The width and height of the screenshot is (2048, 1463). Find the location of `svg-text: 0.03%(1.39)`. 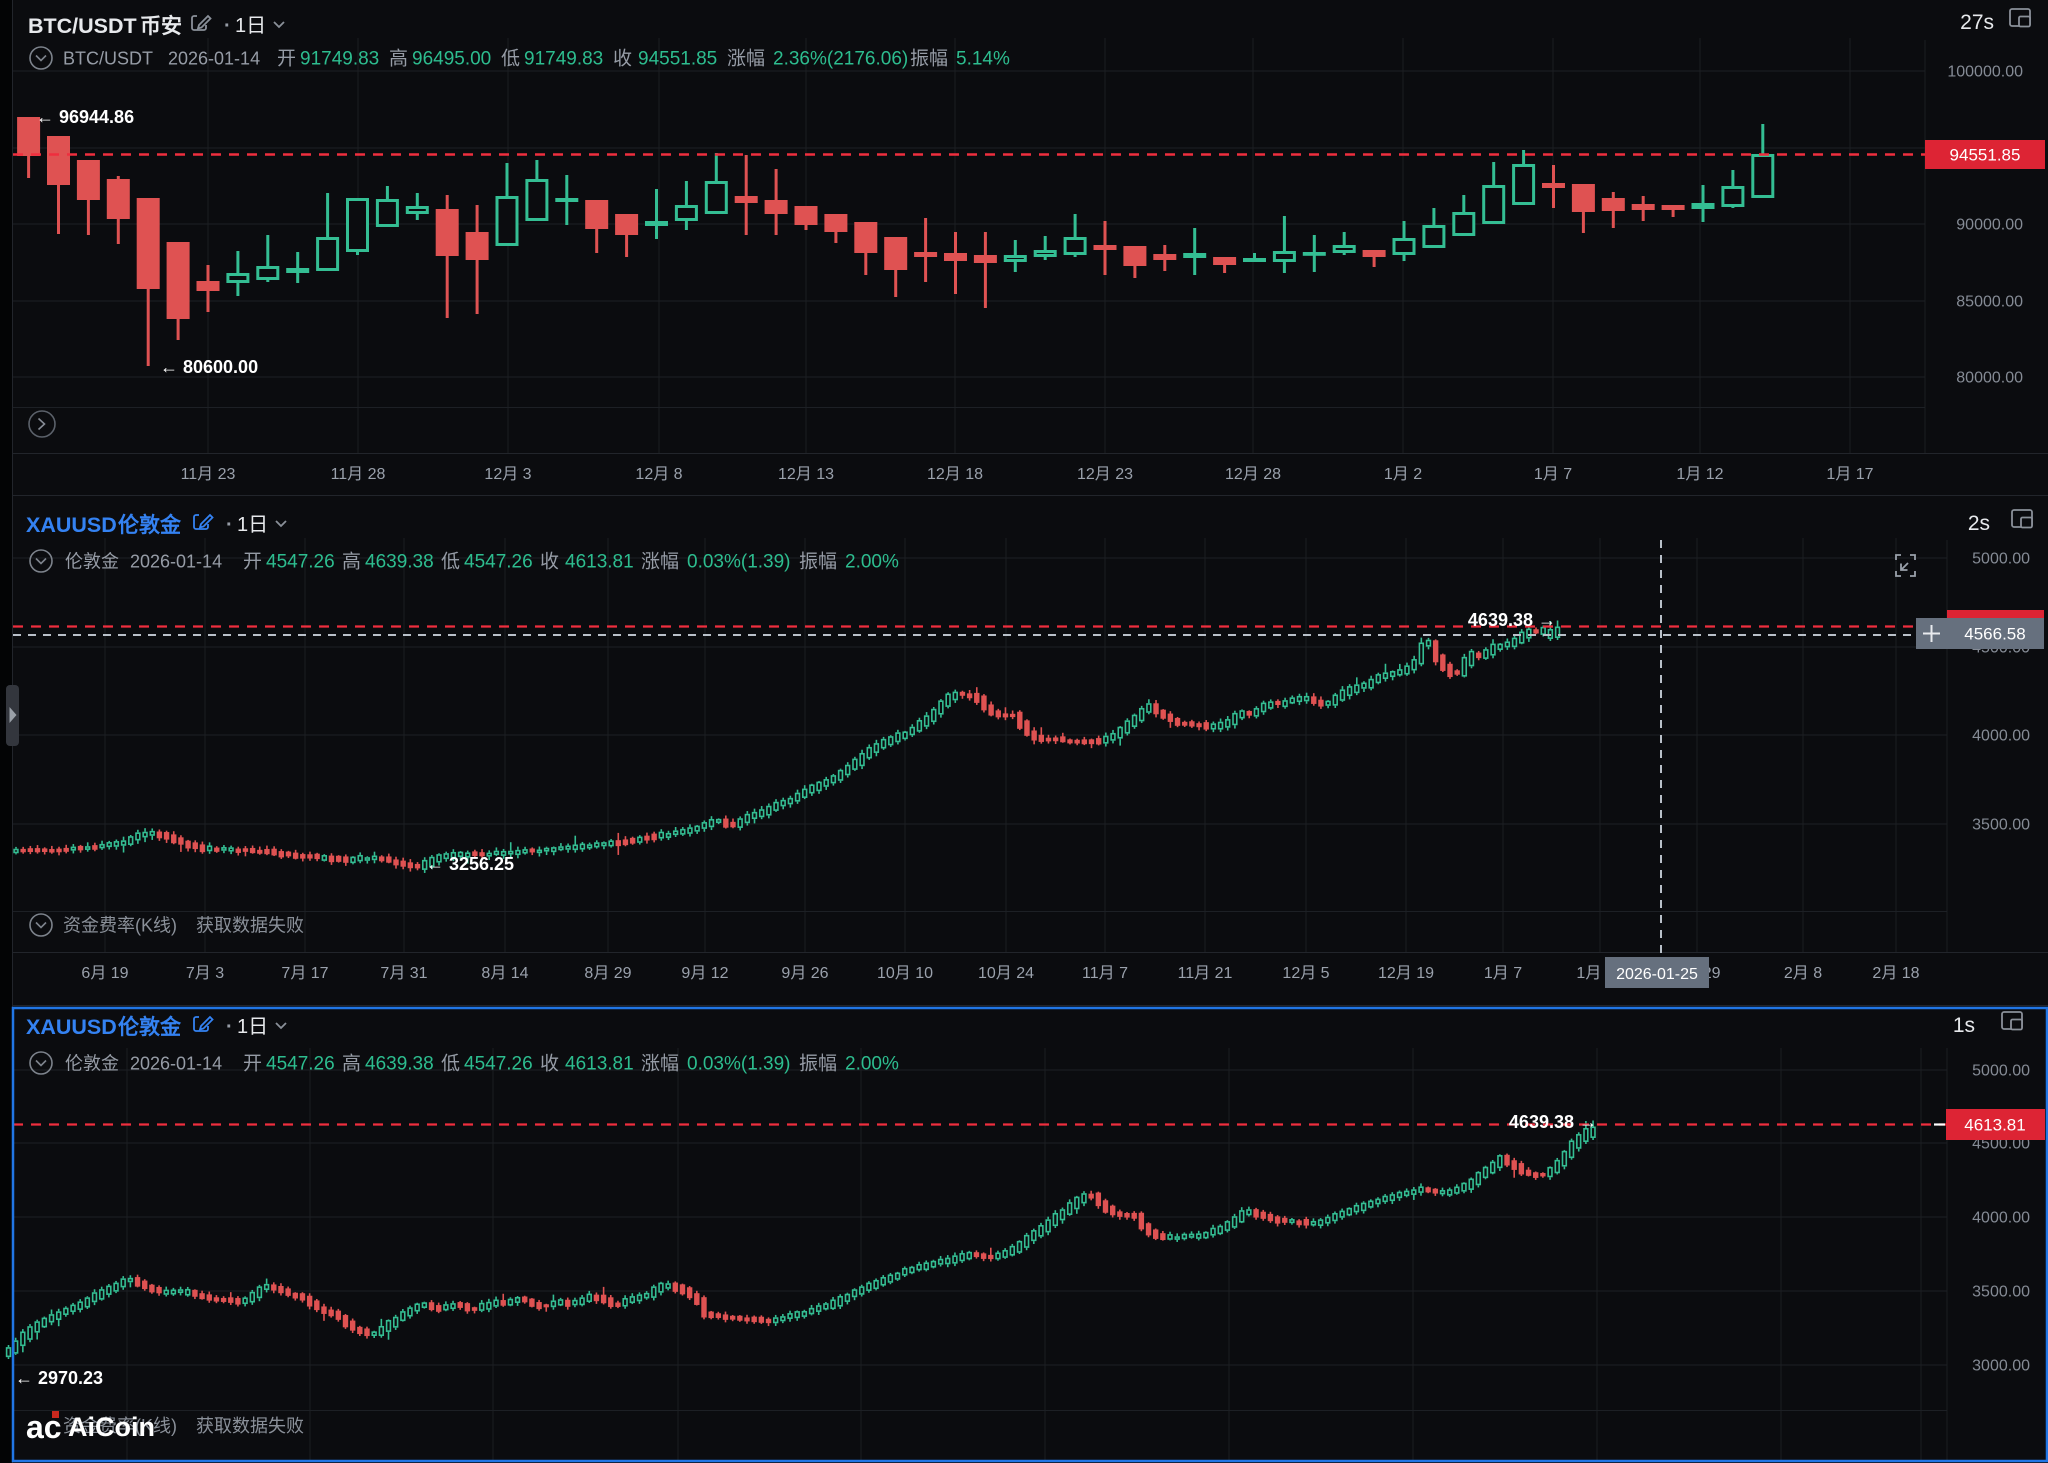

svg-text: 0.03%(1.39) is located at coordinates (739, 1064).